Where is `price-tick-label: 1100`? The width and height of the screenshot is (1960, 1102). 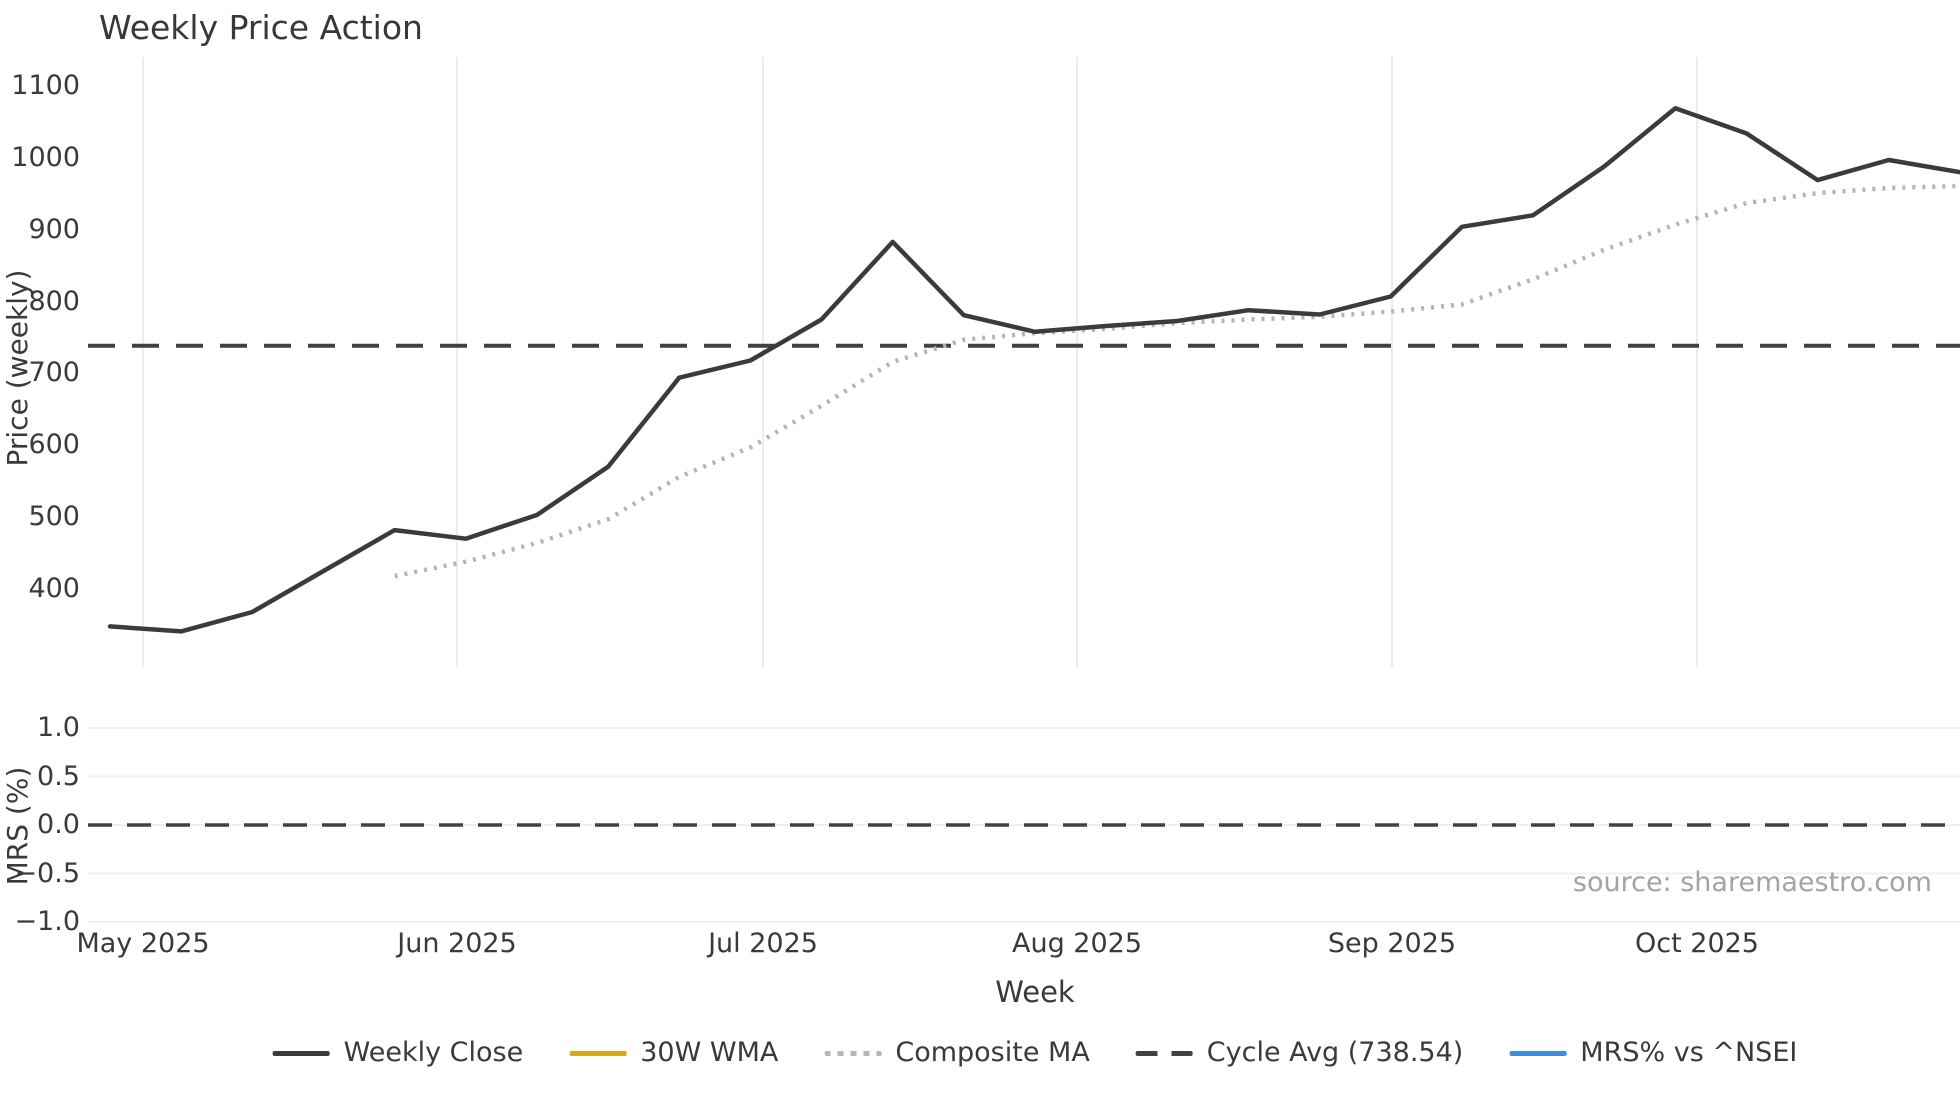 price-tick-label: 1100 is located at coordinates (45, 85).